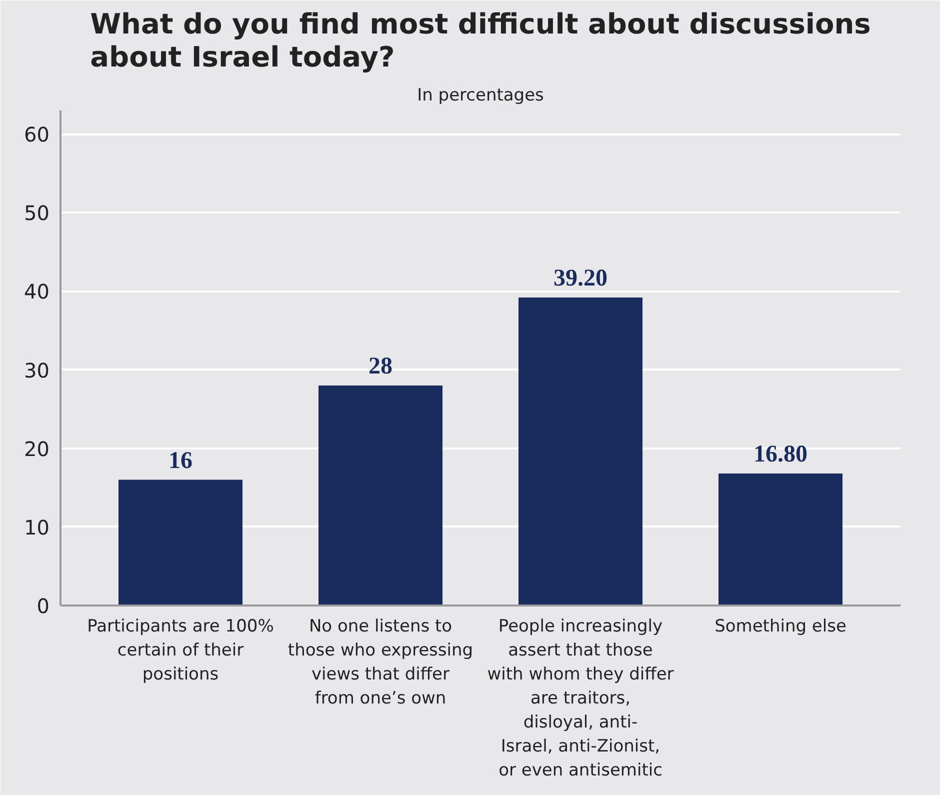 This screenshot has width=947, height=802. What do you see at coordinates (37, 448) in the screenshot?
I see `y-tick-label: 20` at bounding box center [37, 448].